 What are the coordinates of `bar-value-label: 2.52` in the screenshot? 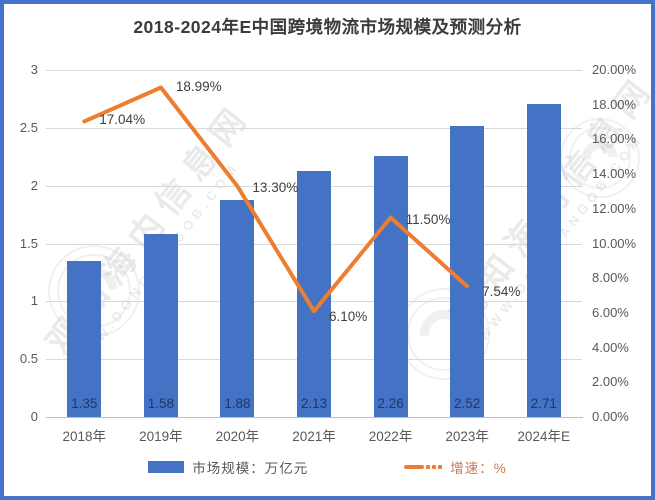 It's located at (467, 403).